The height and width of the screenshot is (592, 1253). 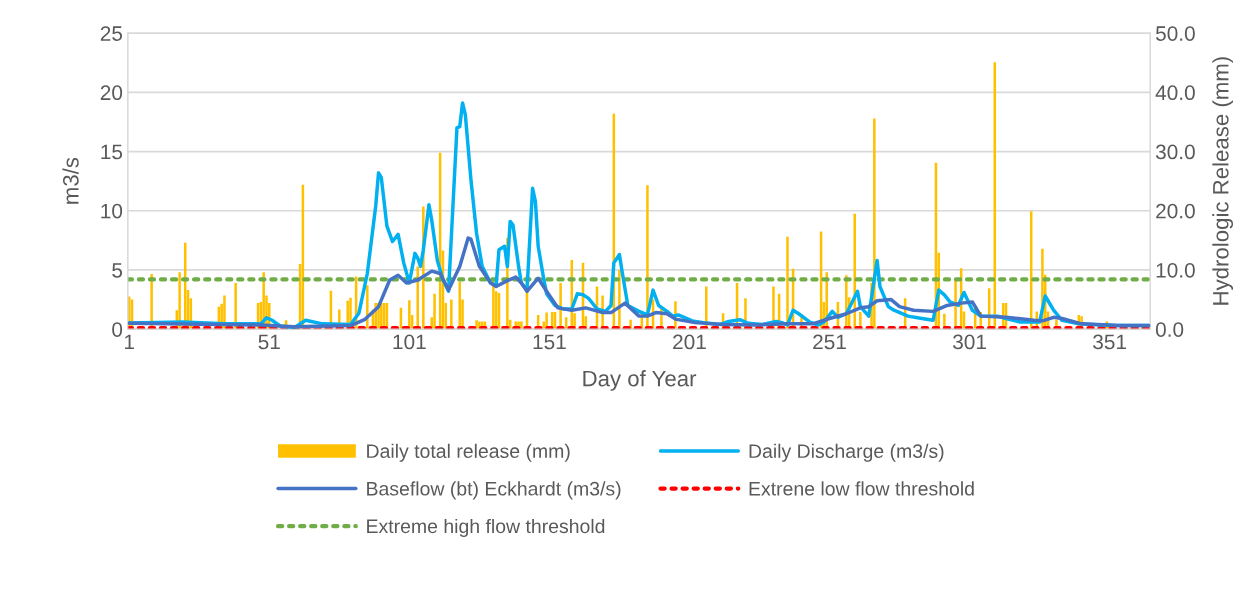 What do you see at coordinates (486, 528) in the screenshot?
I see `legend-label: Extreme high flow threshold` at bounding box center [486, 528].